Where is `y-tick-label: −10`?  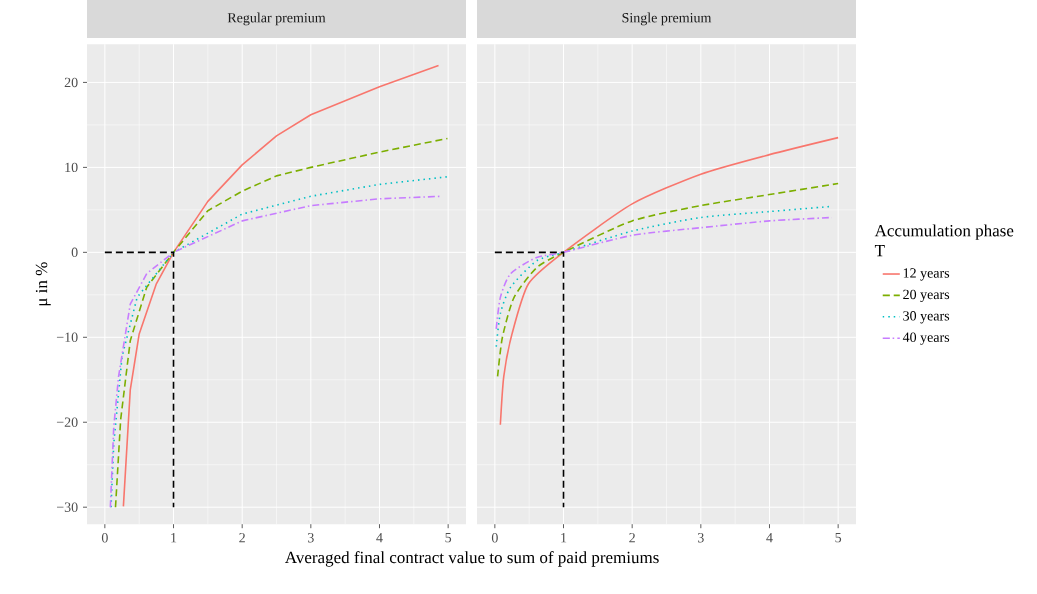
y-tick-label: −10 is located at coordinates (67, 337).